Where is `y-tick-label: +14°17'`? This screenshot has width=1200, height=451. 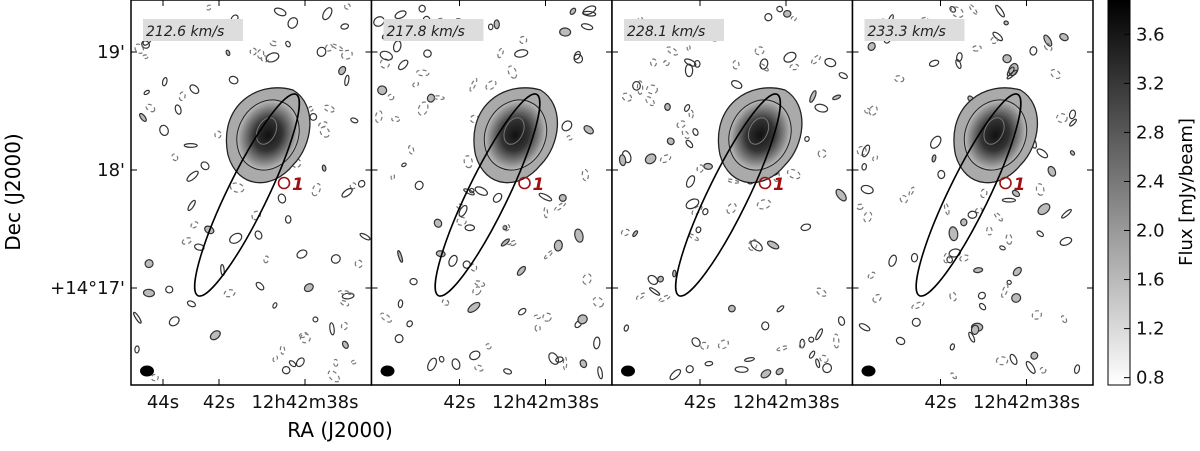
y-tick-label: +14°17' is located at coordinates (87, 288).